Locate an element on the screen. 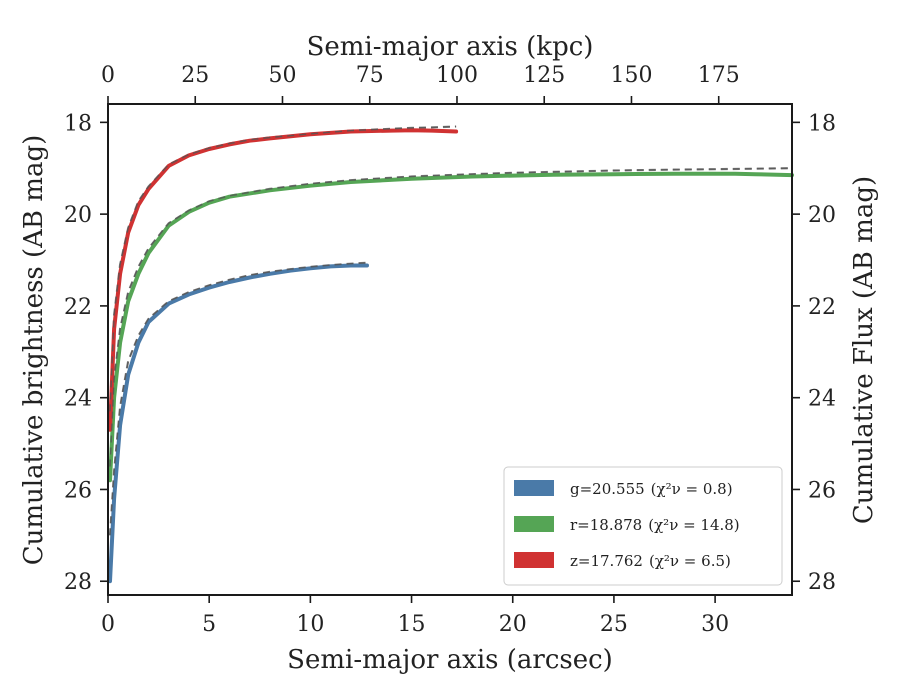 The image size is (900, 700). x-tick-label-4: 20 is located at coordinates (513, 624).